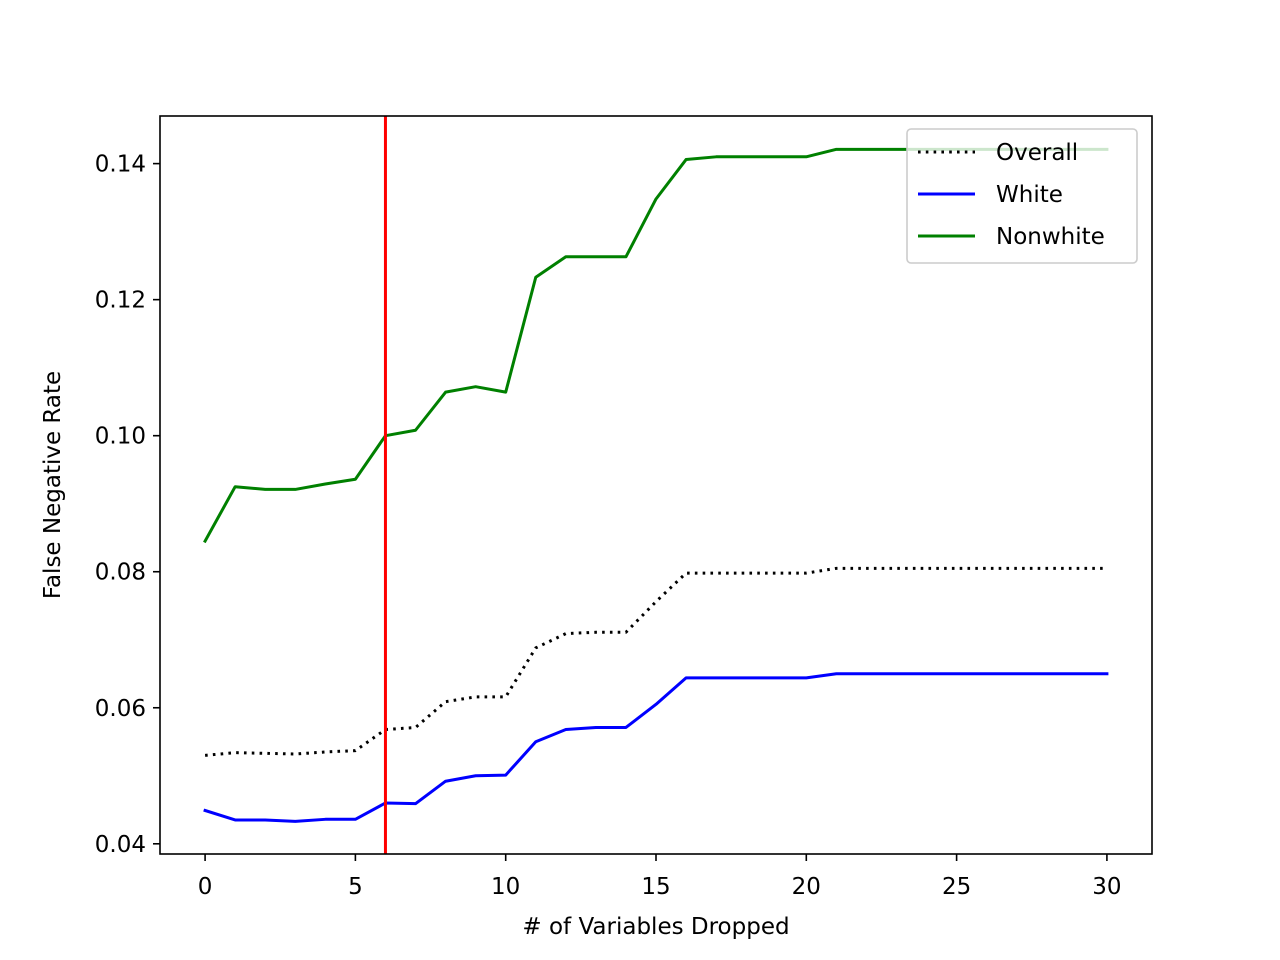 This screenshot has width=1280, height=960. Describe the element at coordinates (956, 887) in the screenshot. I see `x-tick-label: 25` at that location.